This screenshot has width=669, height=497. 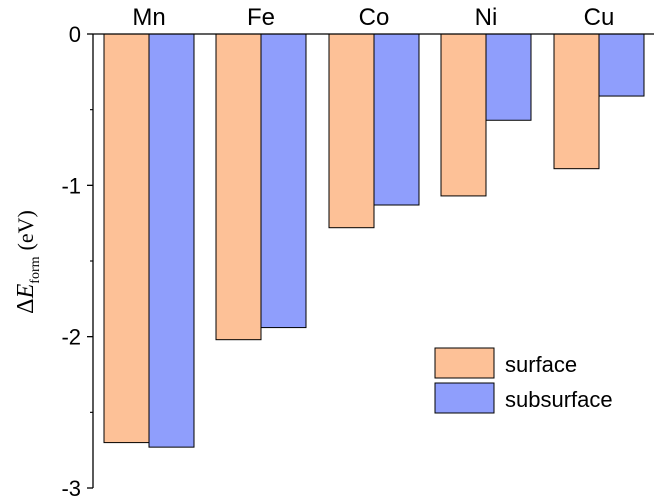 I want to click on bar-subsurface-cu, so click(x=621, y=65).